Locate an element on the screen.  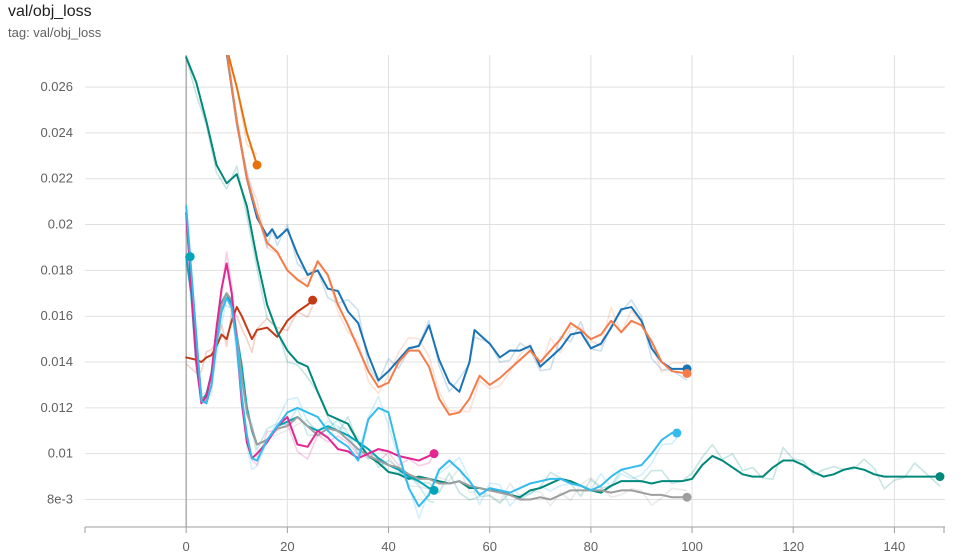
x-tick-label: 120 is located at coordinates (793, 546).